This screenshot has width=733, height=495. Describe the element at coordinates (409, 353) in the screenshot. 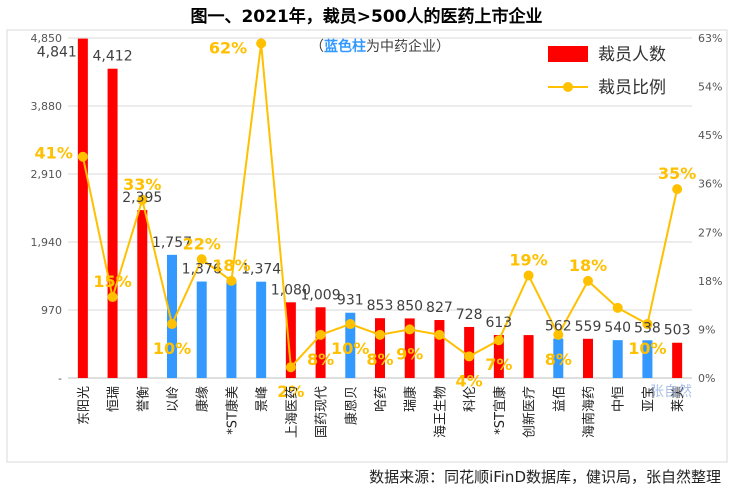

I see `ratio-label-11: 9%` at that location.